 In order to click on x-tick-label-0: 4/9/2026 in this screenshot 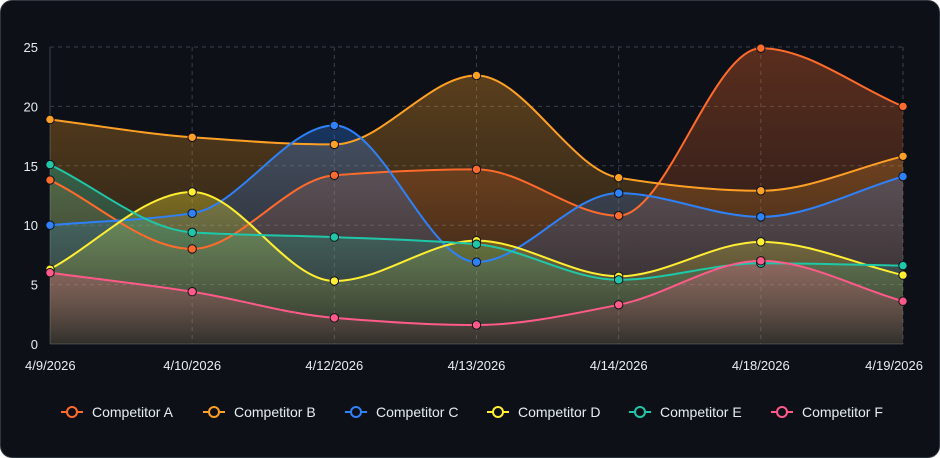, I will do `click(50, 365)`.